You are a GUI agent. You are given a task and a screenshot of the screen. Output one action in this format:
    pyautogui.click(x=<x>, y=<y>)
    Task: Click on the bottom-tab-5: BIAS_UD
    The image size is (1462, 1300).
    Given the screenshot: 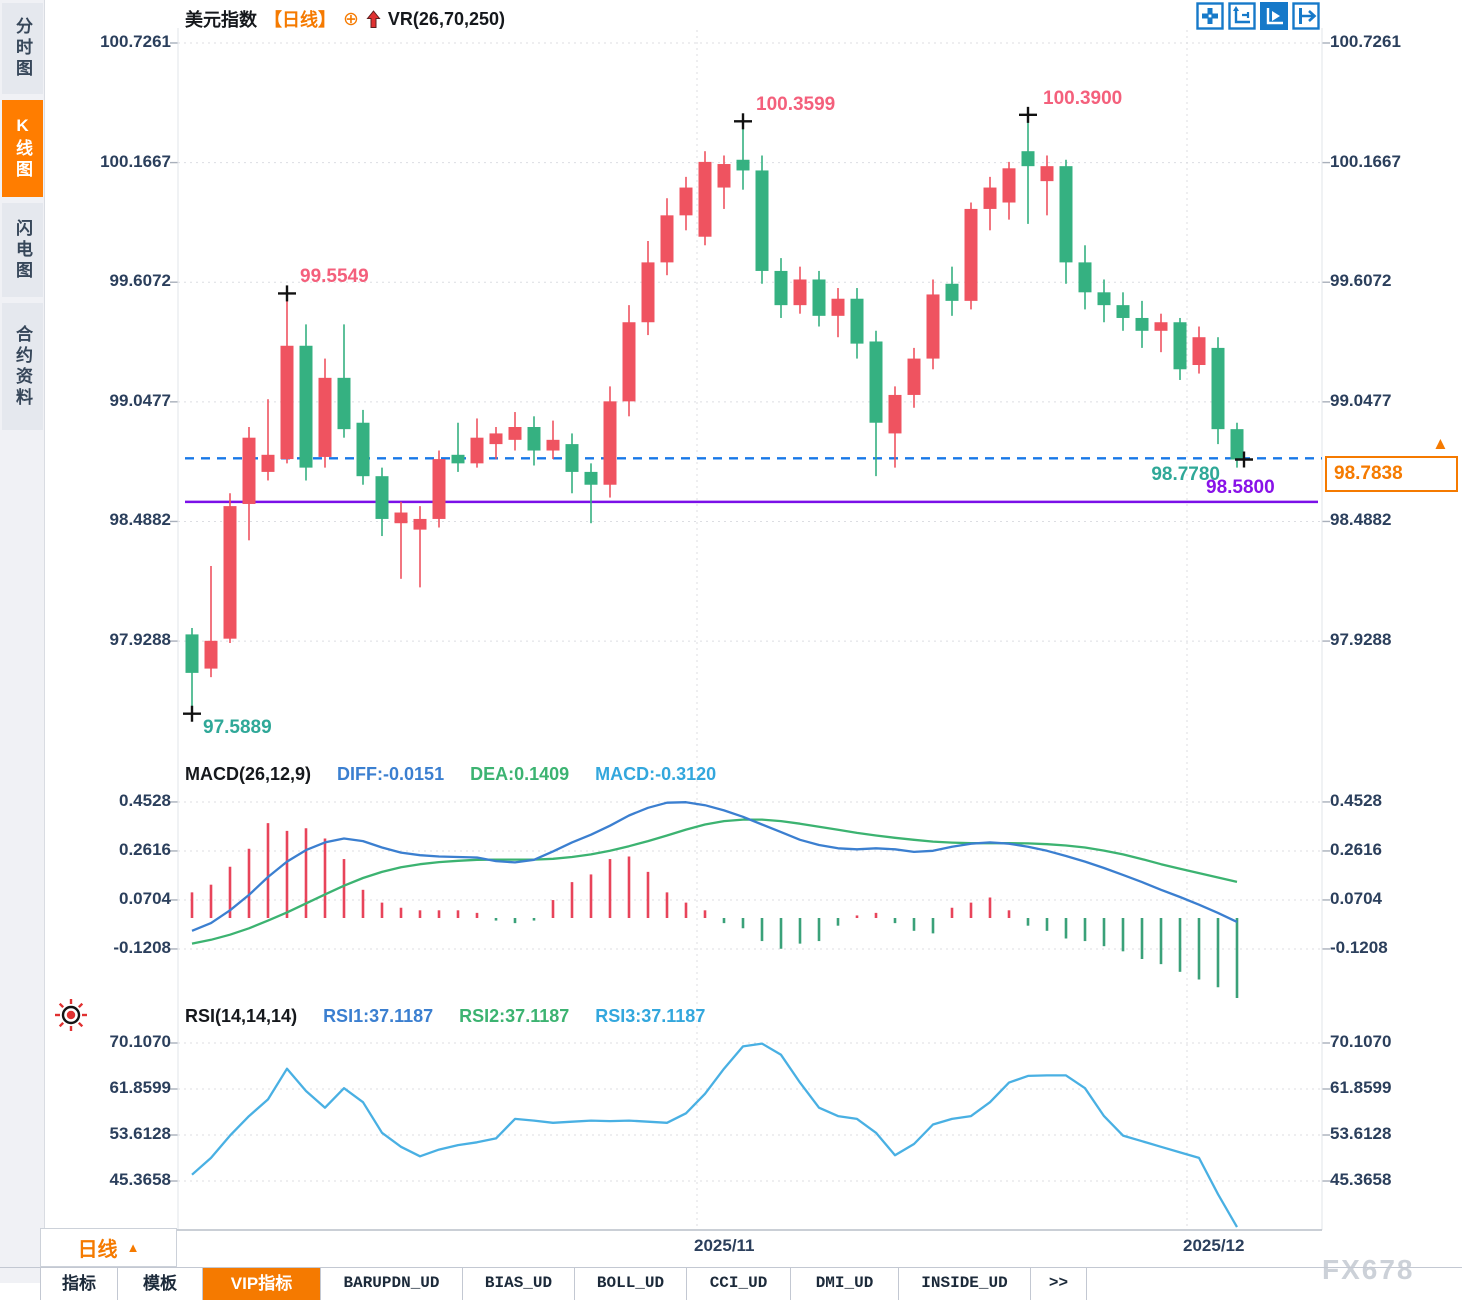 What is the action you would take?
    pyautogui.click(x=519, y=1284)
    